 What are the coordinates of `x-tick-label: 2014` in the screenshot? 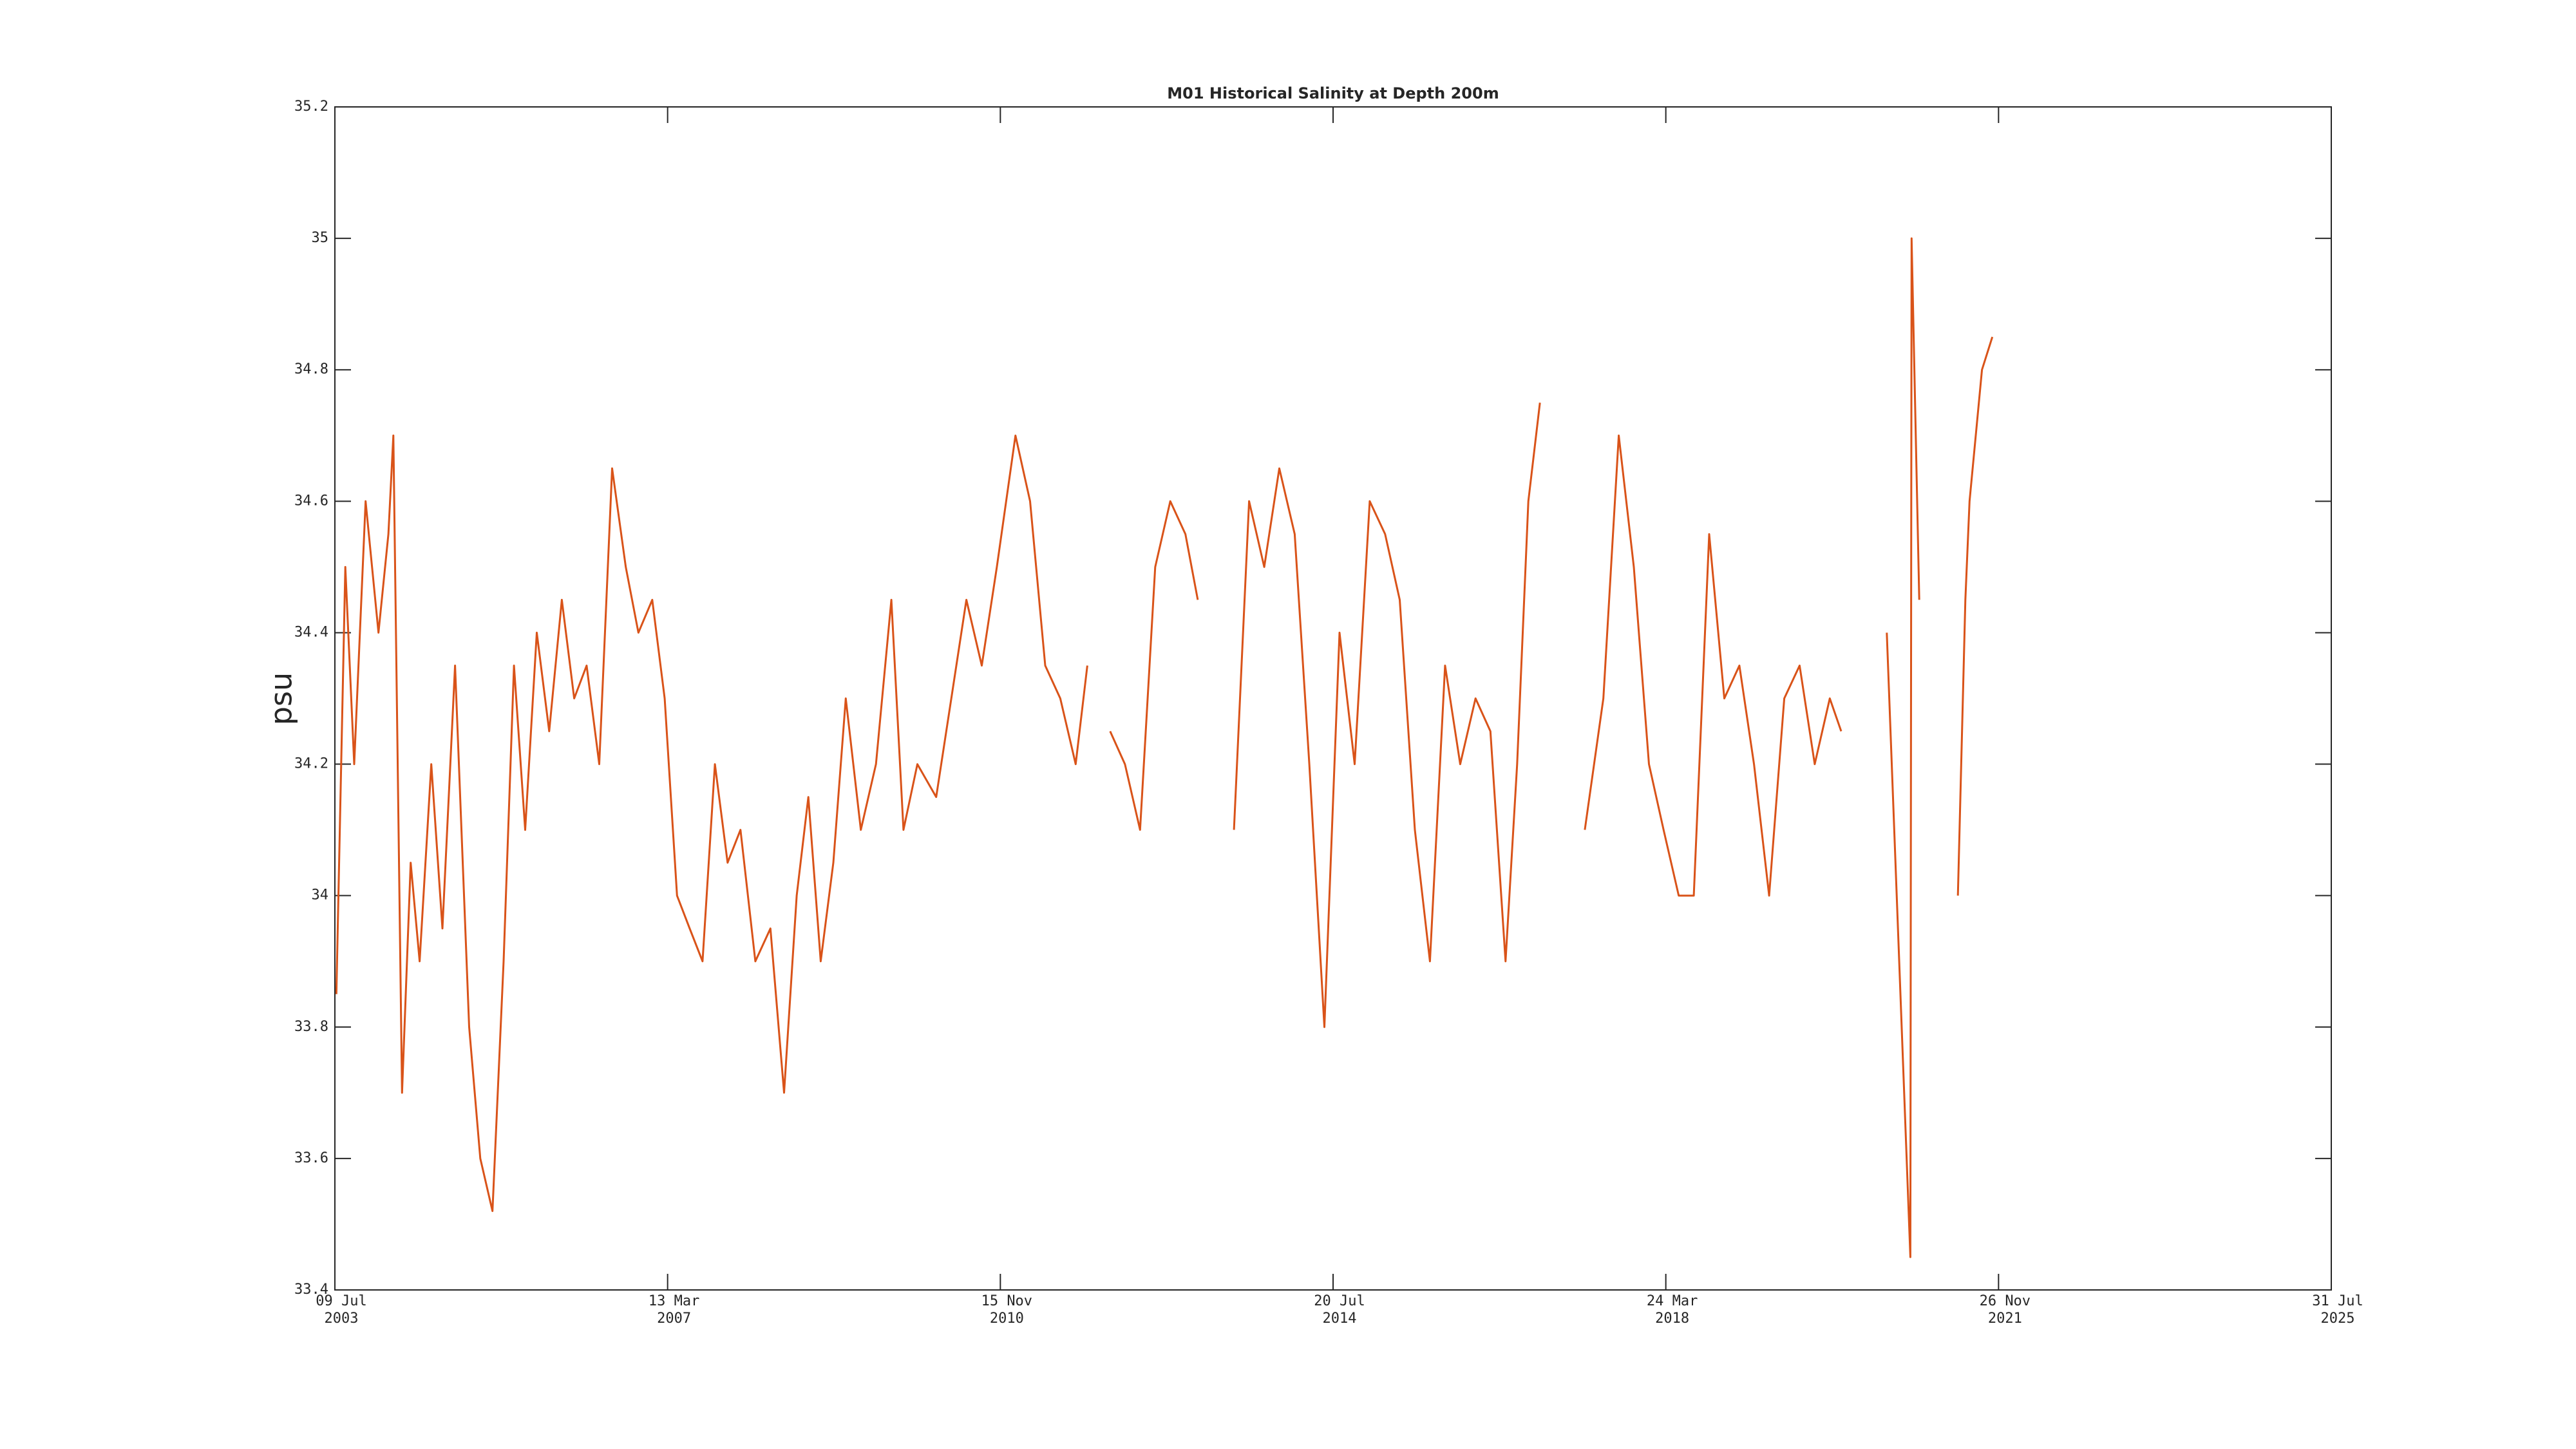 It's located at (1340, 1319).